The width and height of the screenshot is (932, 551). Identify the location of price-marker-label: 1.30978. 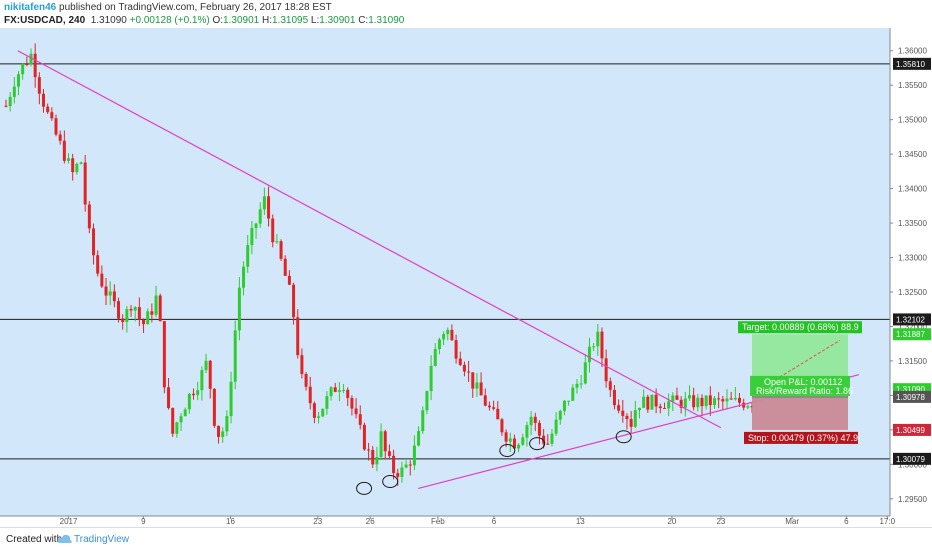
(910, 397).